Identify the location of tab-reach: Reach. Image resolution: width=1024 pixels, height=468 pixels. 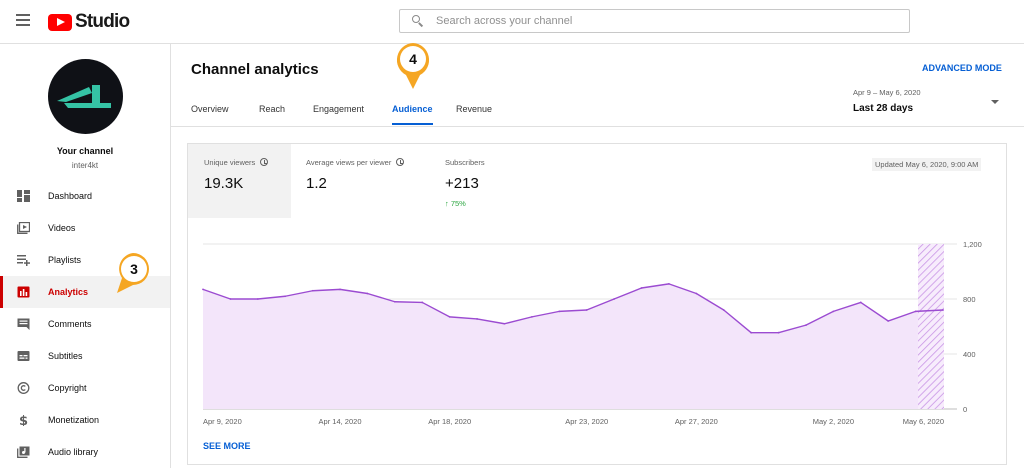
(272, 109).